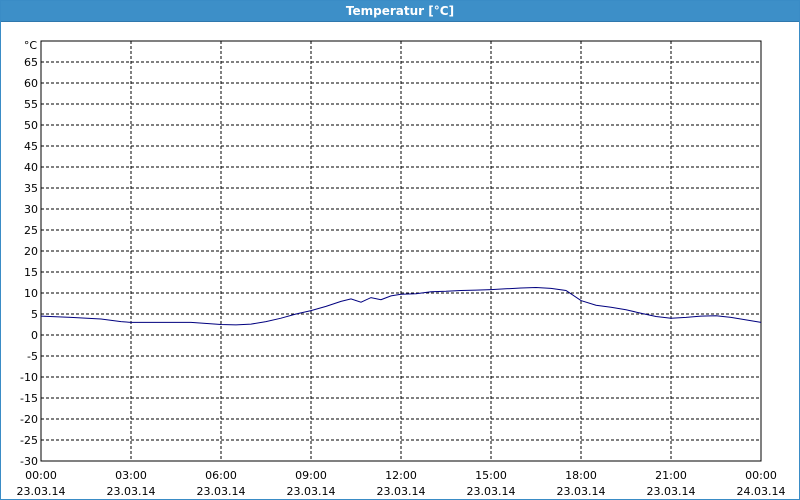 The width and height of the screenshot is (800, 500). Describe the element at coordinates (31, 125) in the screenshot. I see `y-tick-label: 50` at that location.